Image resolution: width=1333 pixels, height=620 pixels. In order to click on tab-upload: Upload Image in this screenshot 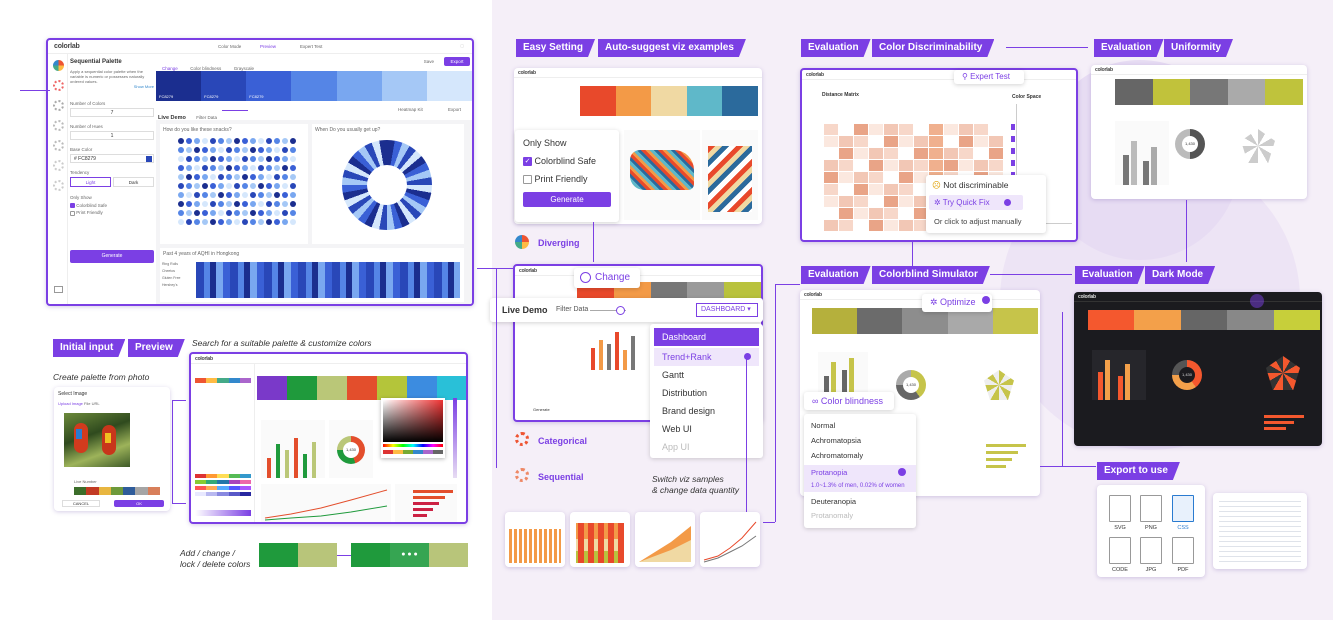, I will do `click(70, 403)`.